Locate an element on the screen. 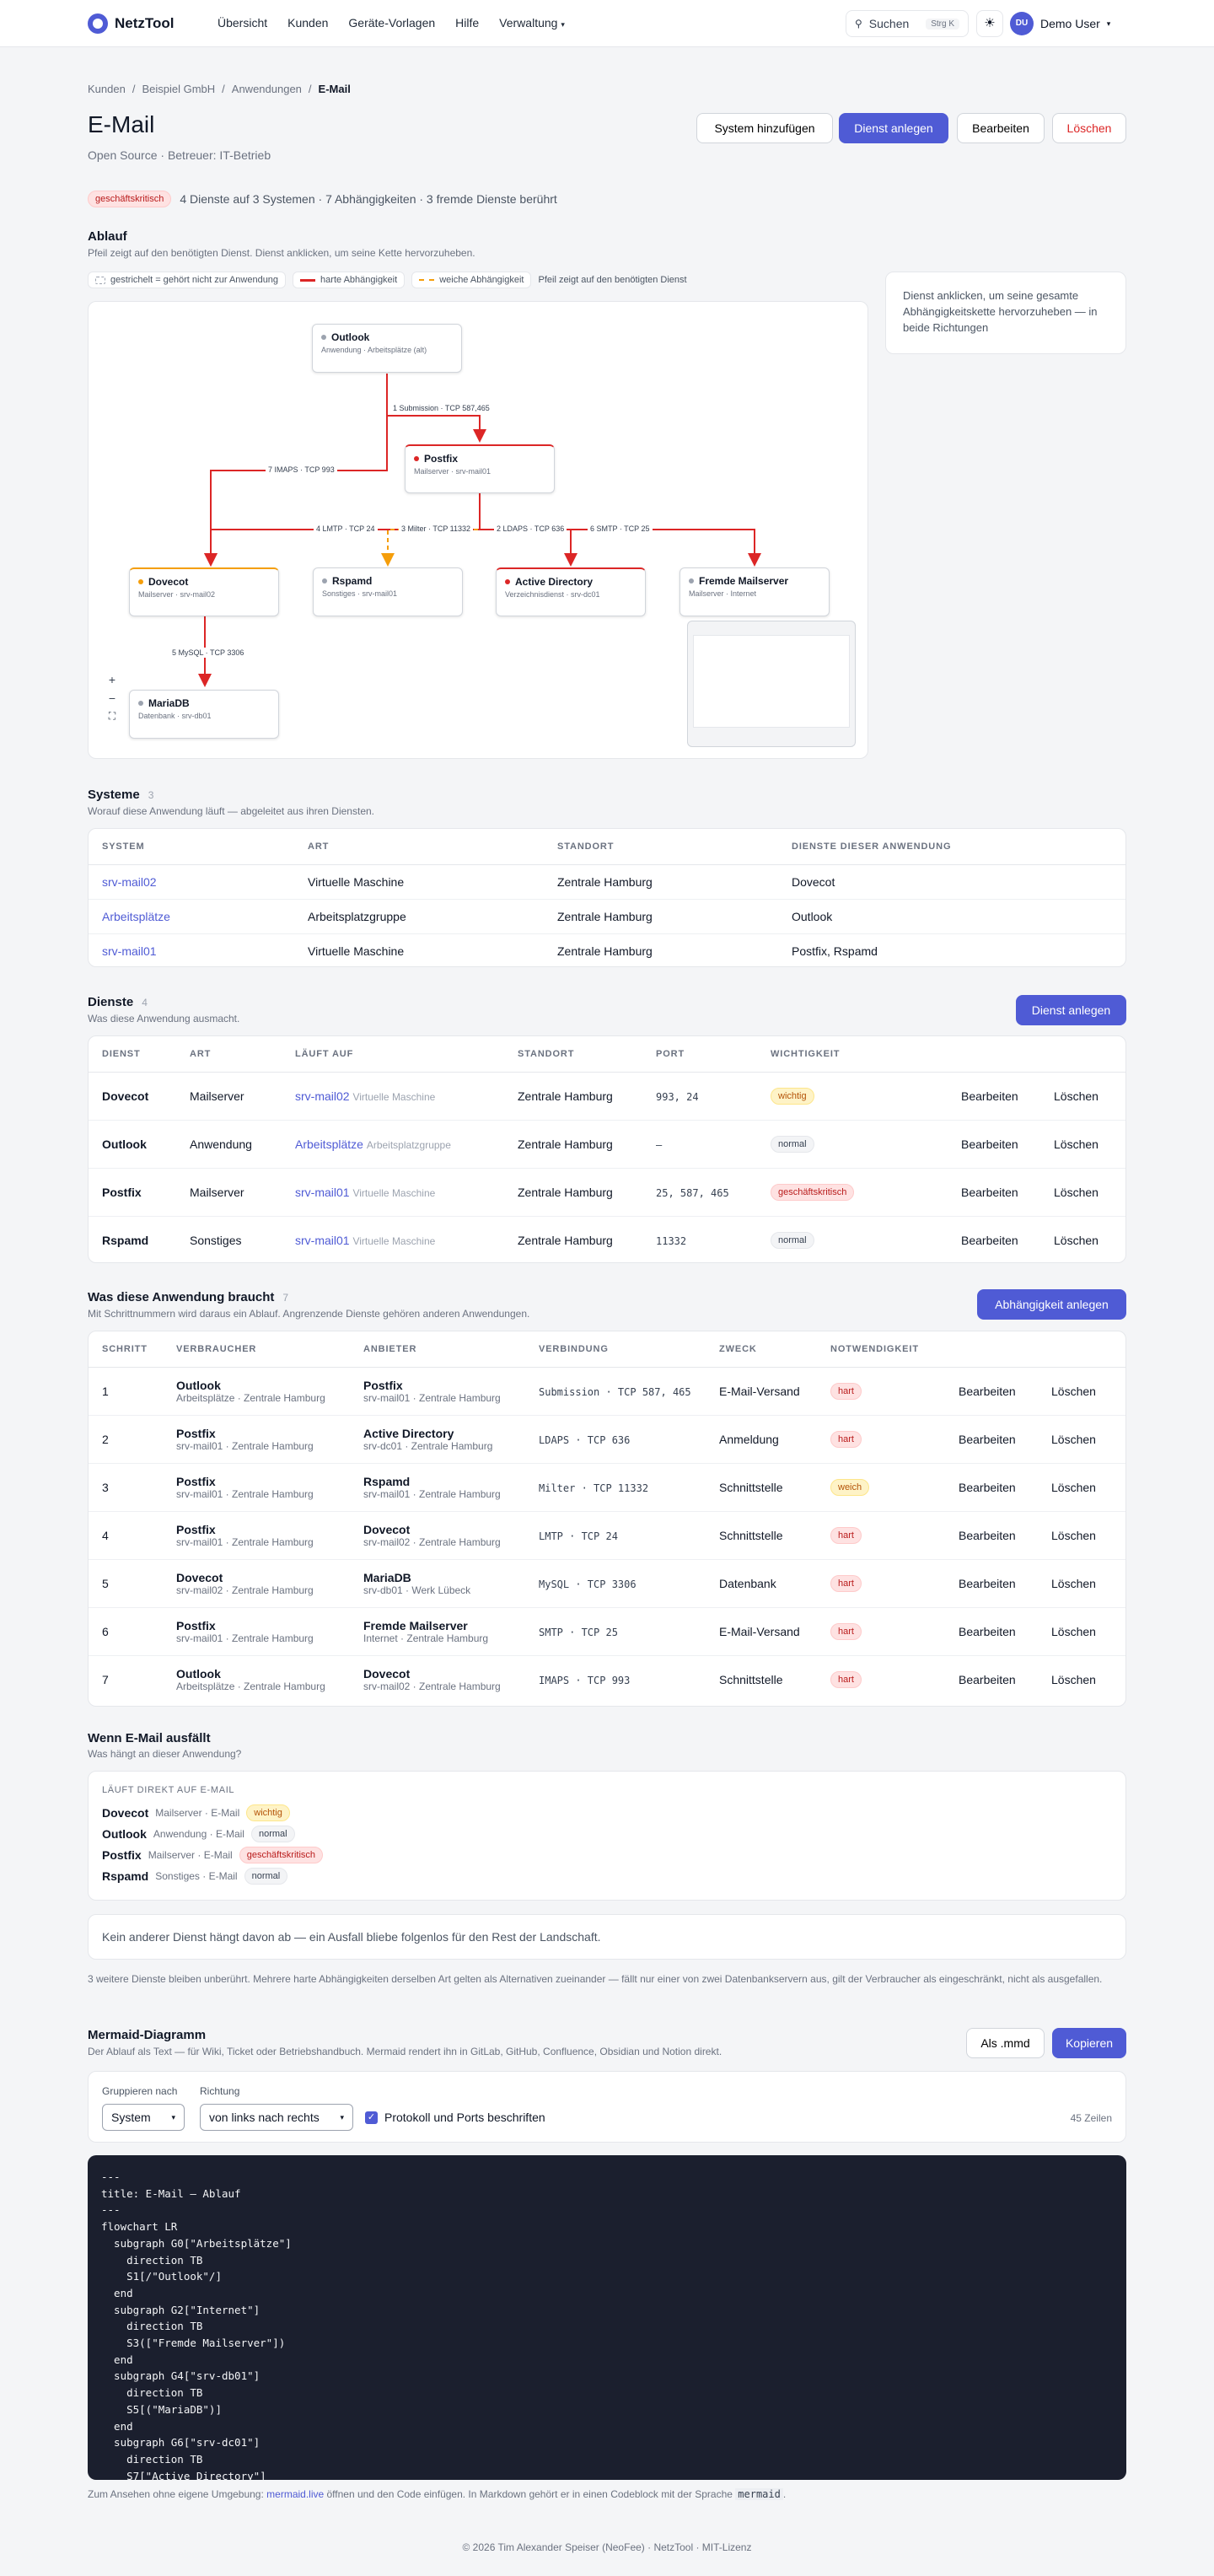  system-link: srv-mail01 is located at coordinates (129, 951).